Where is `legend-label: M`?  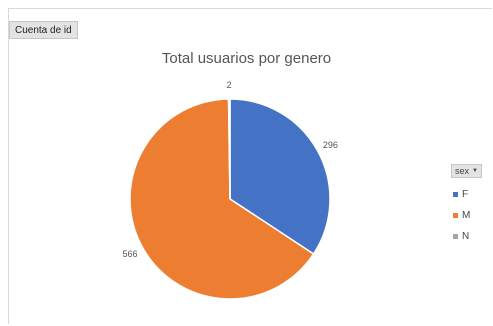 legend-label: M is located at coordinates (466, 215).